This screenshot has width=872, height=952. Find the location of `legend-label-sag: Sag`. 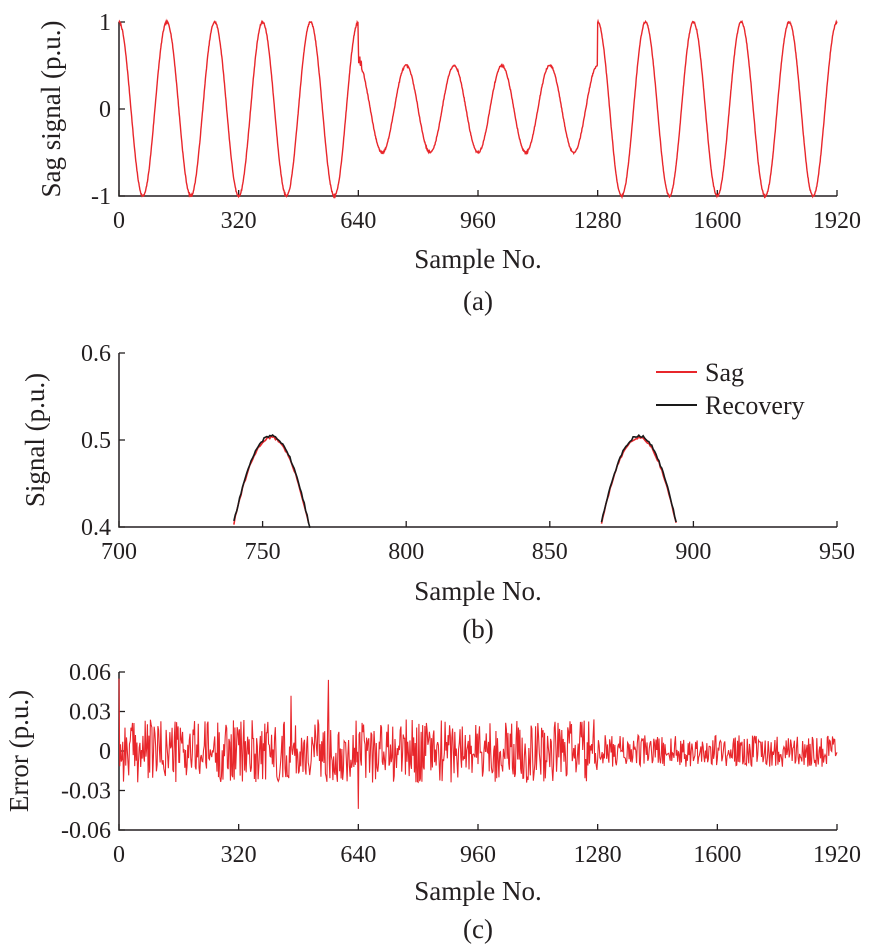

legend-label-sag: Sag is located at coordinates (724, 372).